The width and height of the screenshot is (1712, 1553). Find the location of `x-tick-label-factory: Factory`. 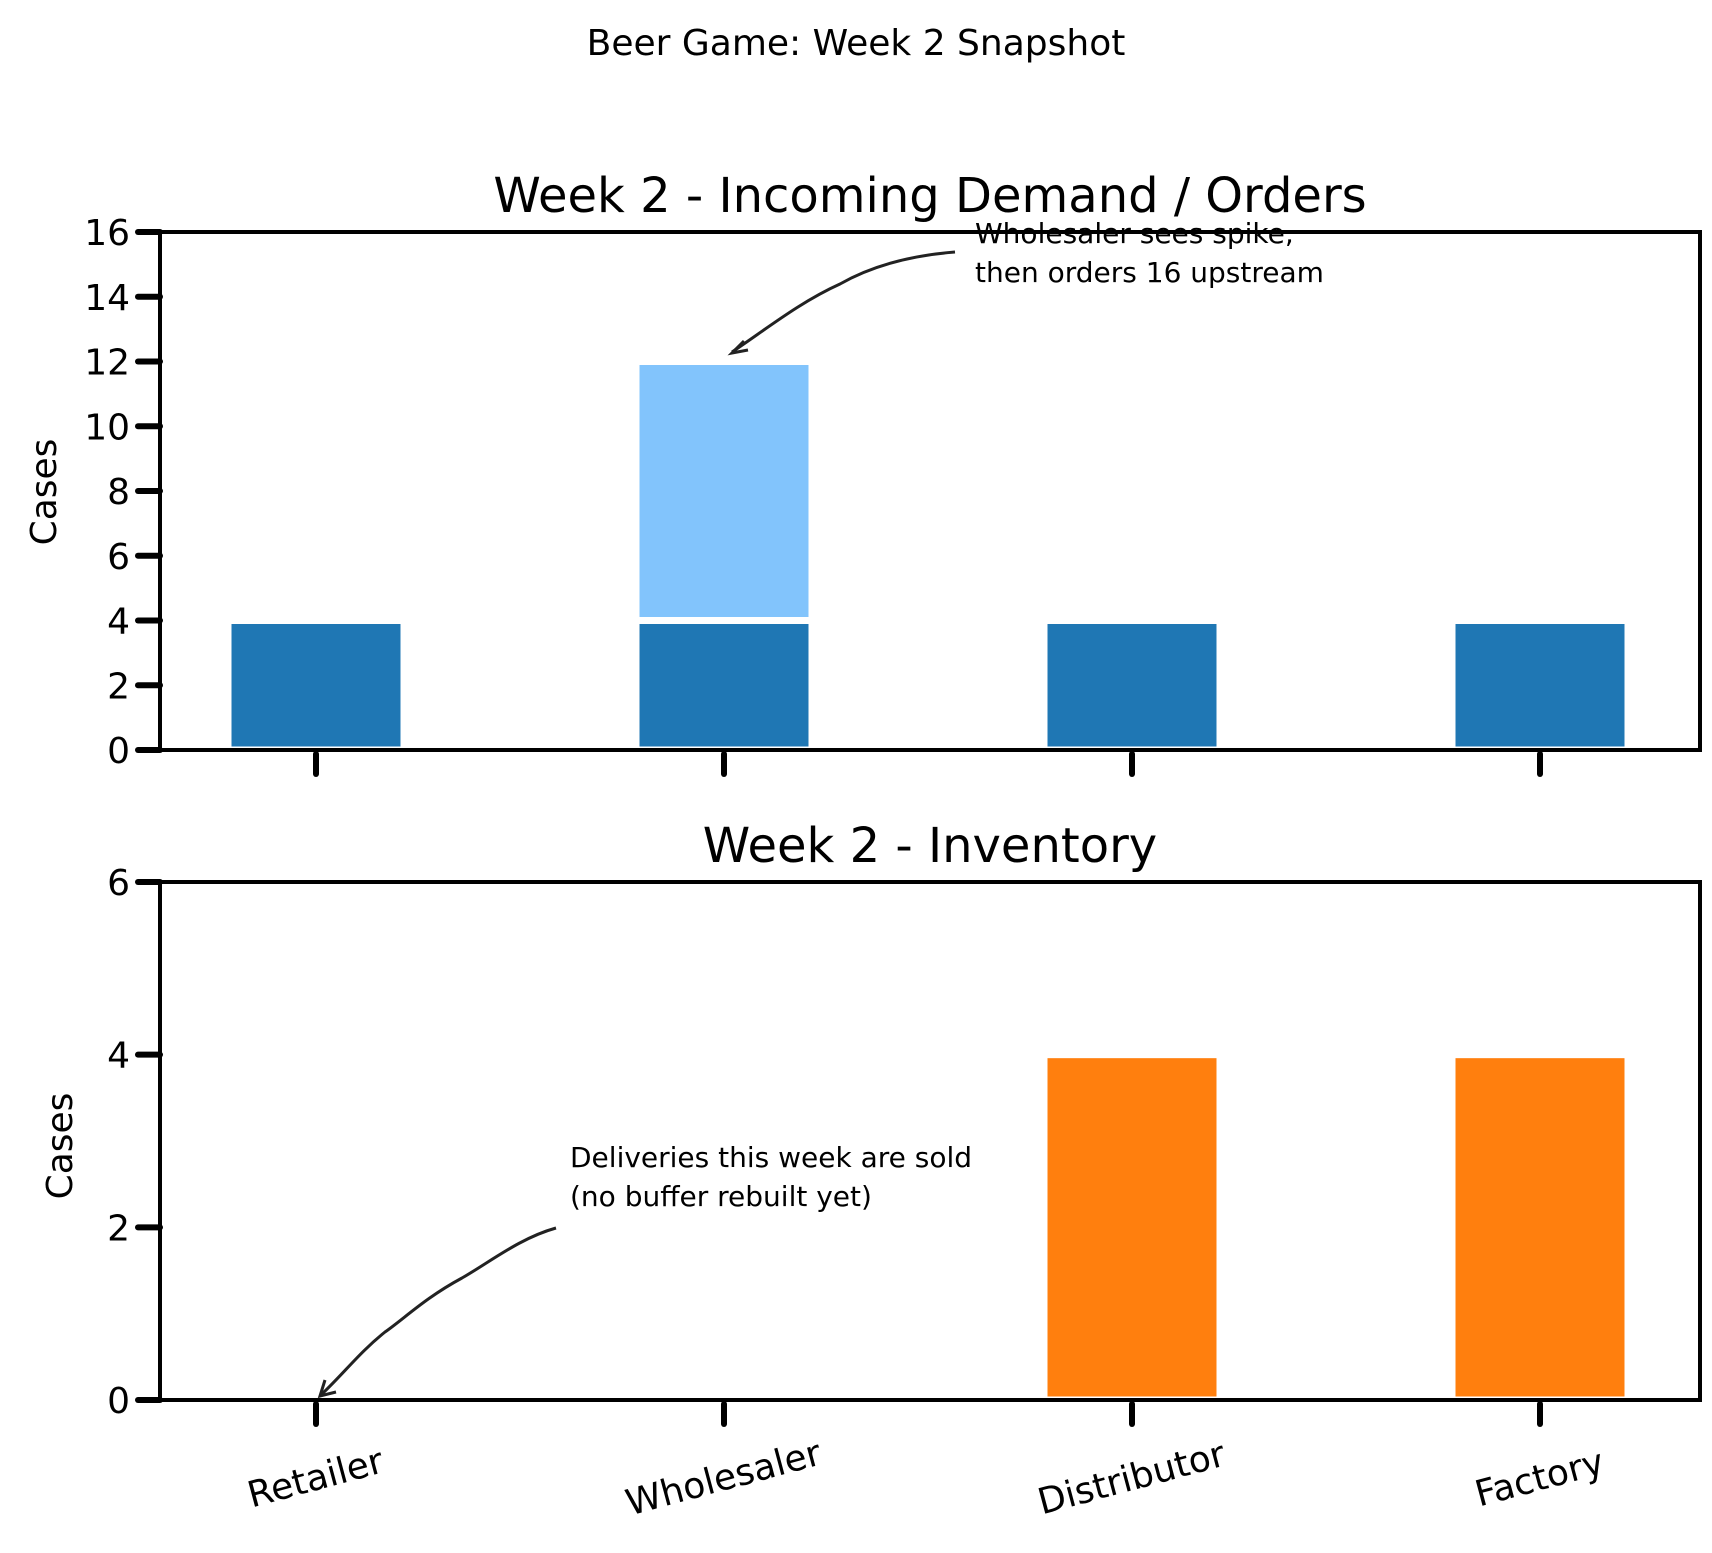

x-tick-label-factory: Factory is located at coordinates (1540, 1479).